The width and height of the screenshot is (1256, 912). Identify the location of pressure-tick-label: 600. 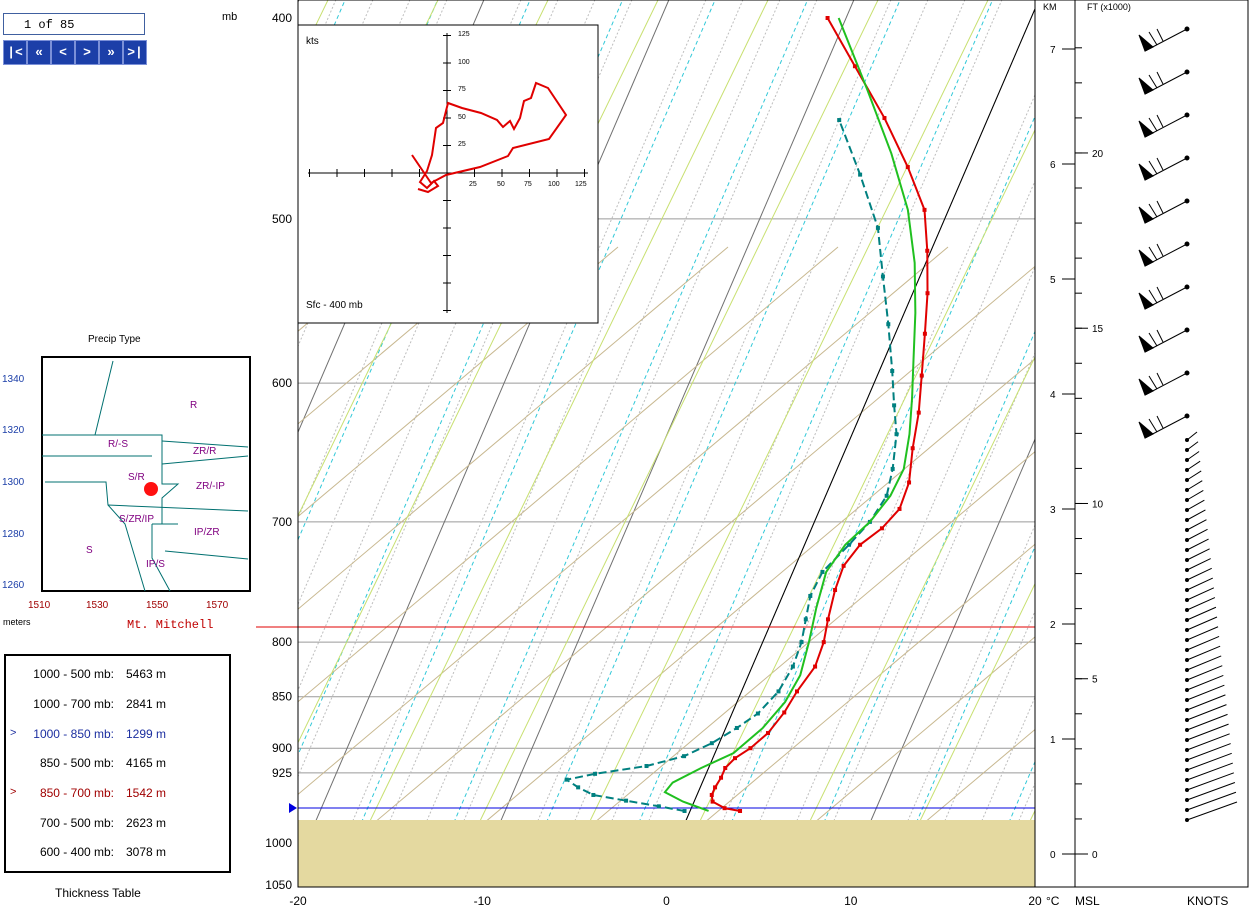
(282, 383).